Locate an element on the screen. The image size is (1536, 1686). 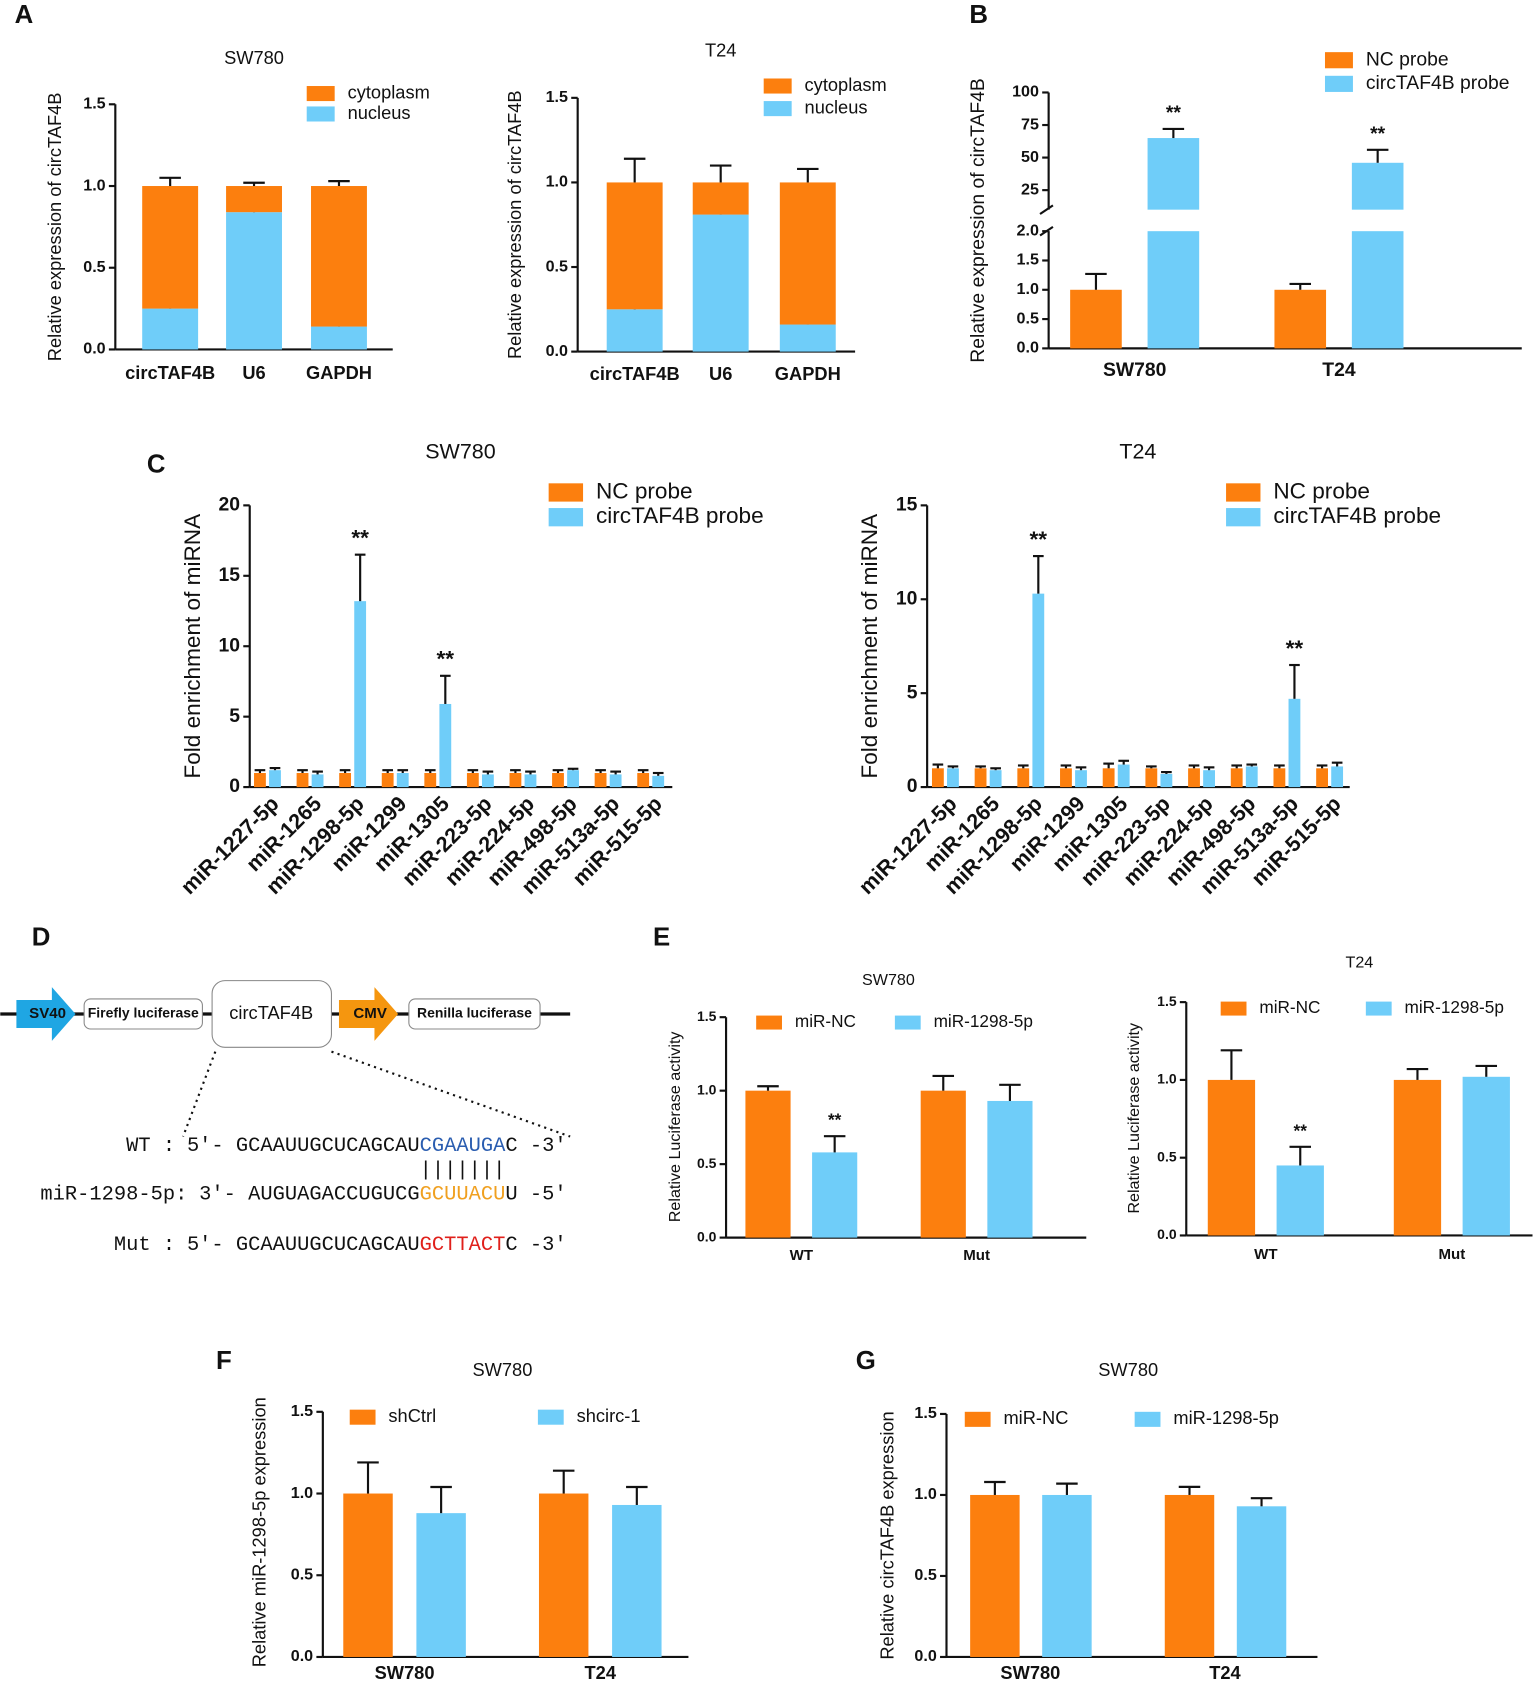
y-tick-label: 15 is located at coordinates (907, 504).